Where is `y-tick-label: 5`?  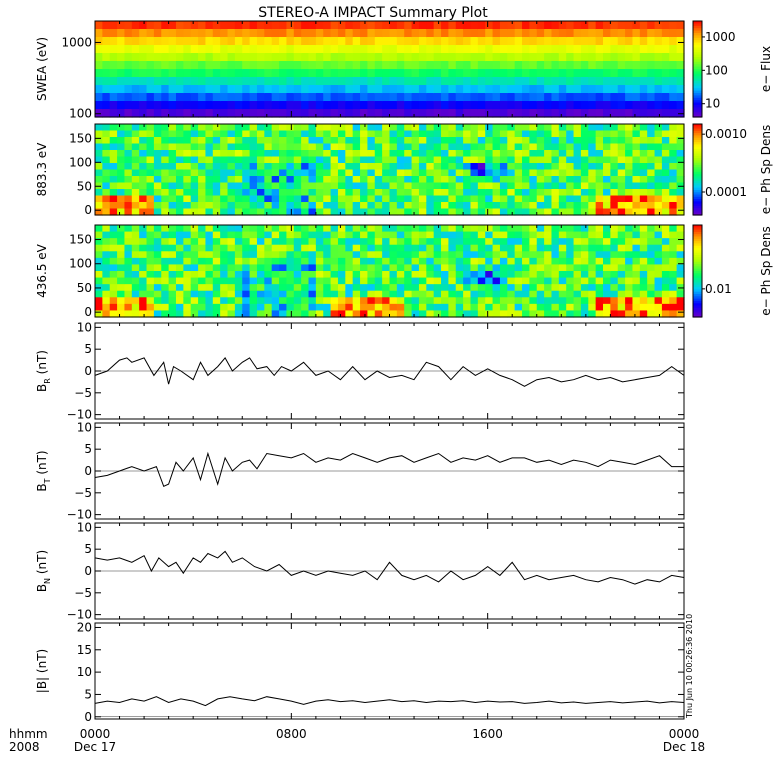 y-tick-label: 5 is located at coordinates (88, 449).